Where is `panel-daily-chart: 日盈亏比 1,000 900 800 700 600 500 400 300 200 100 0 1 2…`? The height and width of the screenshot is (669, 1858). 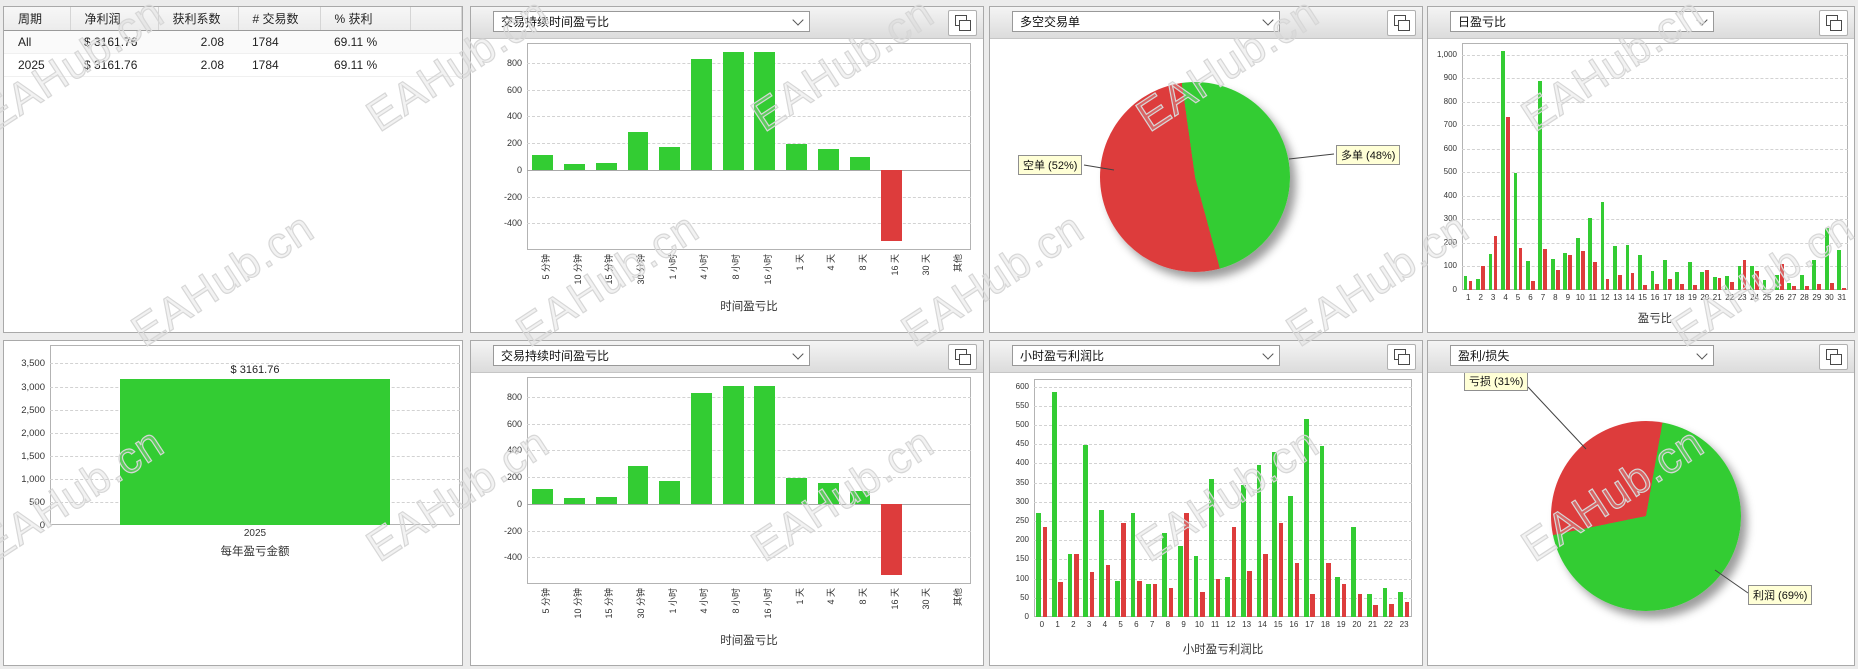
panel-daily-chart: 日盈亏比 1,000 900 800 700 600 500 400 300 200 100 0 1 2… is located at coordinates (1641, 169).